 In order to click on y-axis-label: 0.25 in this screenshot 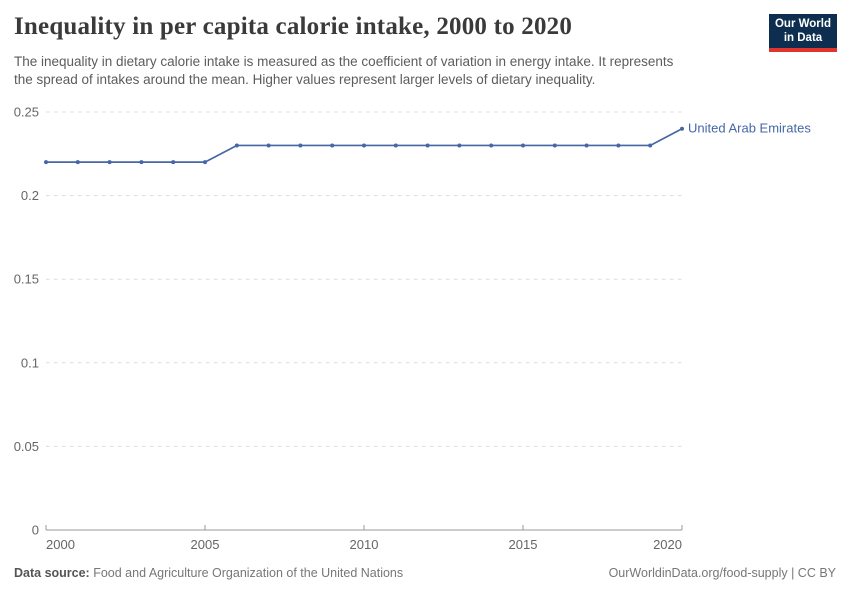, I will do `click(26, 112)`.